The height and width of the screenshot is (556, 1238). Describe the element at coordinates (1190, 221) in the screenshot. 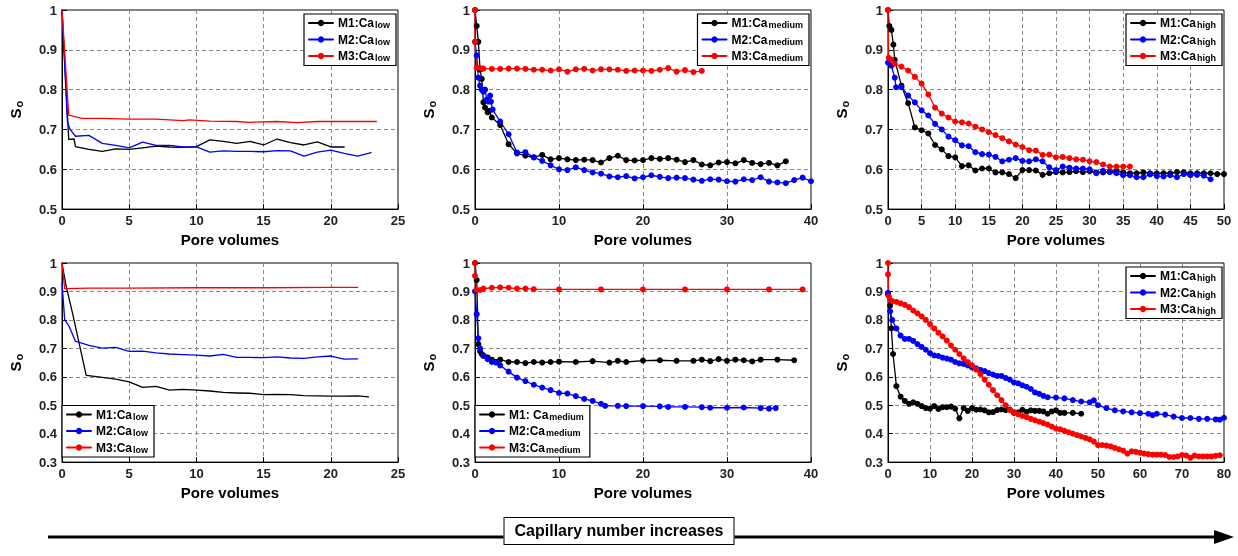

I see `x-tick-label: 45` at that location.